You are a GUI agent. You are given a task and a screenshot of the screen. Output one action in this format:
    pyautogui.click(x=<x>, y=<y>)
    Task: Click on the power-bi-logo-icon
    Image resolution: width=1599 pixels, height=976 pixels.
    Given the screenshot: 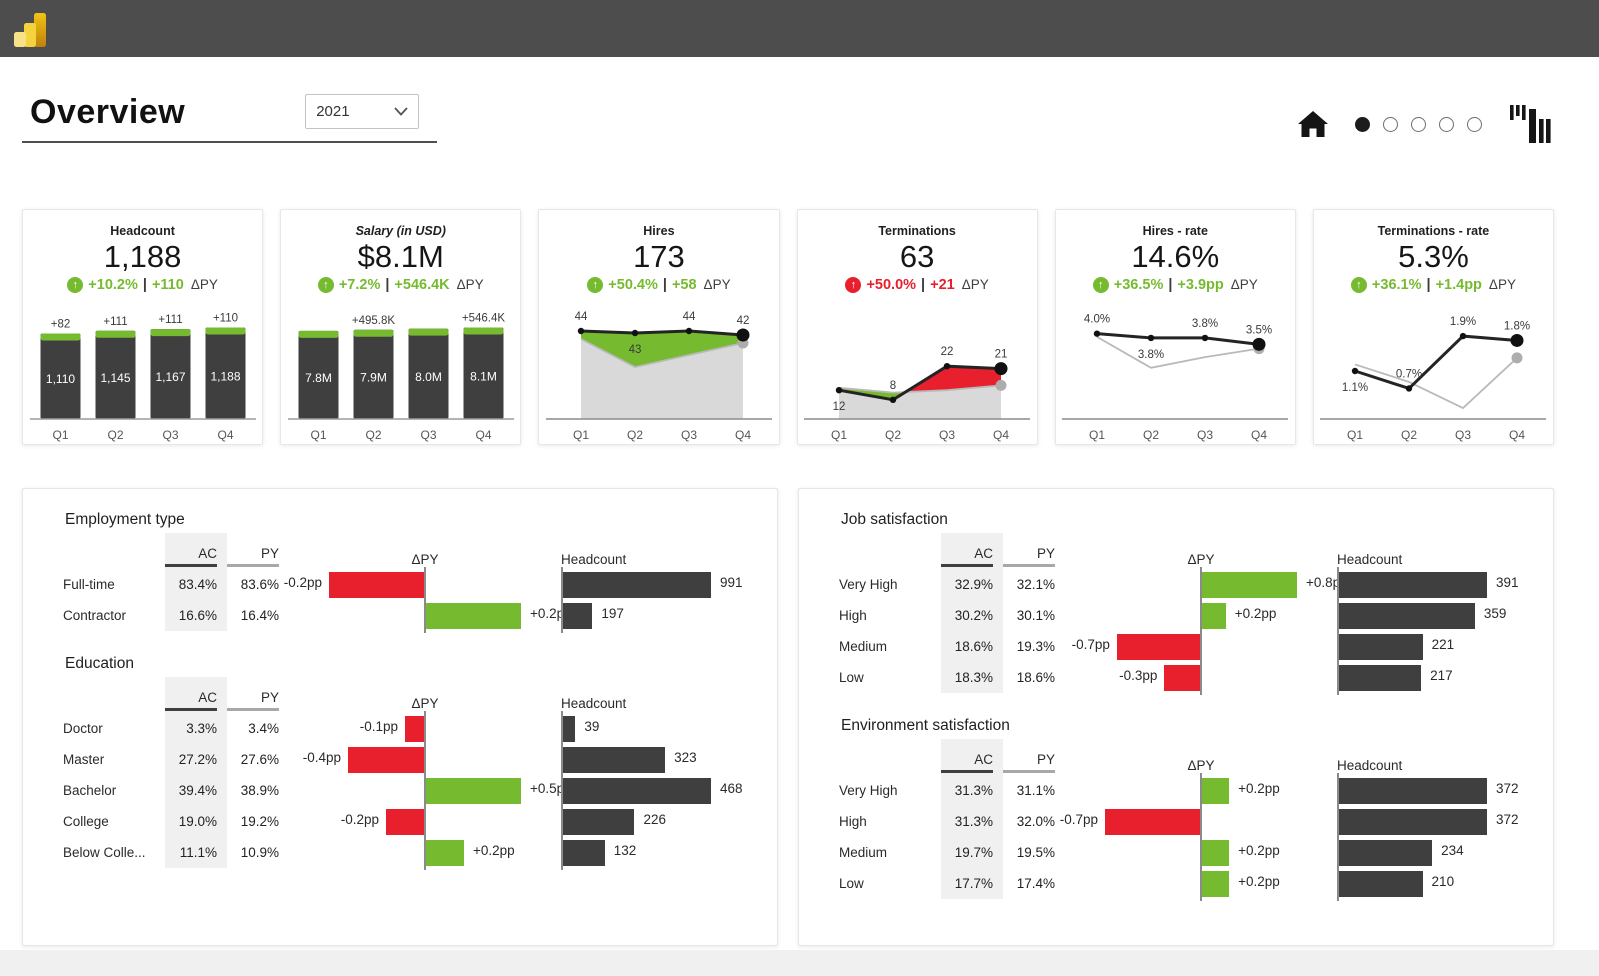 What is the action you would take?
    pyautogui.click(x=30, y=29)
    